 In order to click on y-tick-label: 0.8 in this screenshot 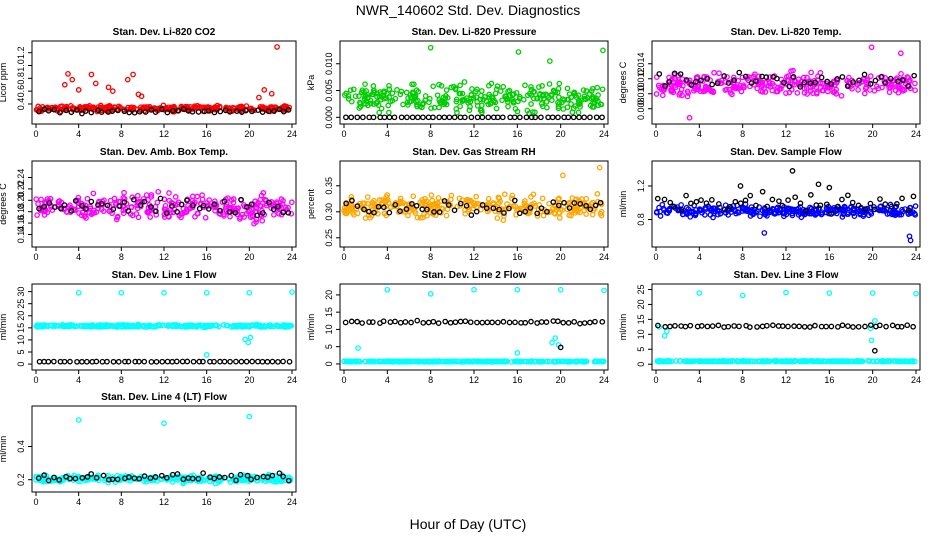, I will do `click(21, 78)`.